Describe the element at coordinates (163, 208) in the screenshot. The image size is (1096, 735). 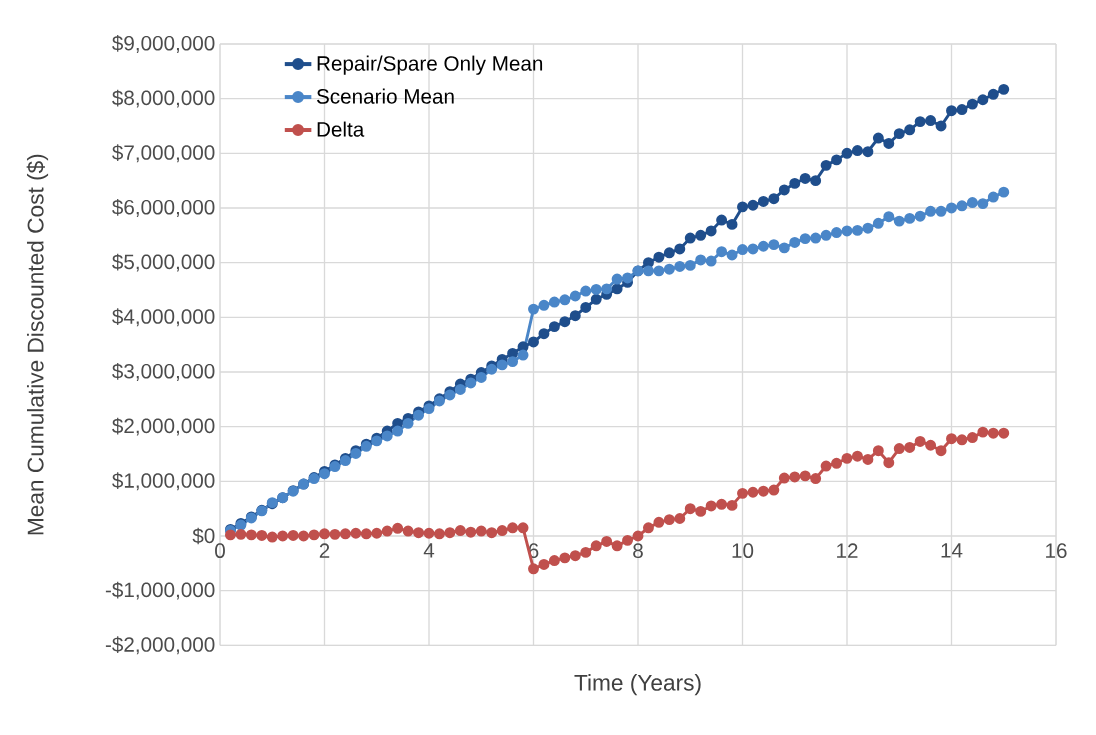
I see `y-tick-label: $6,000,000` at that location.